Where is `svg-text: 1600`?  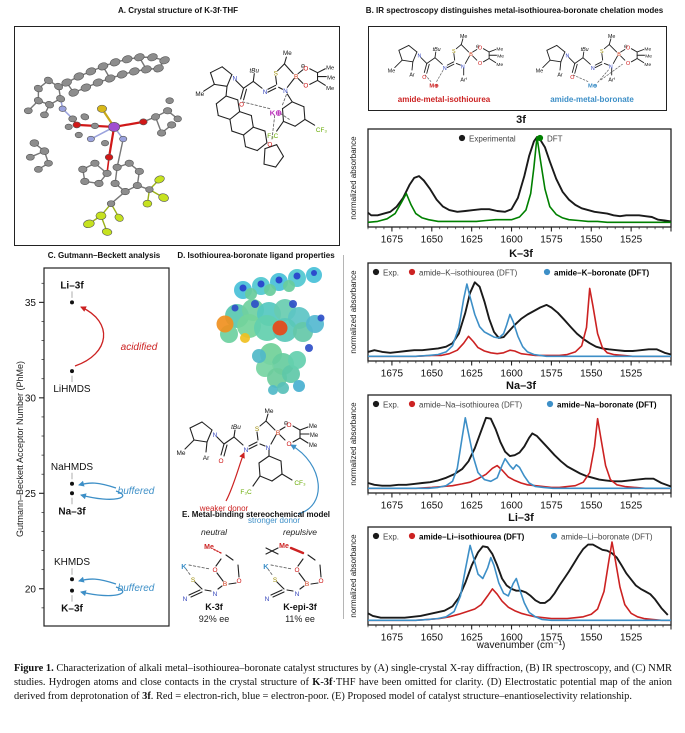 svg-text: 1600 is located at coordinates (511, 240).